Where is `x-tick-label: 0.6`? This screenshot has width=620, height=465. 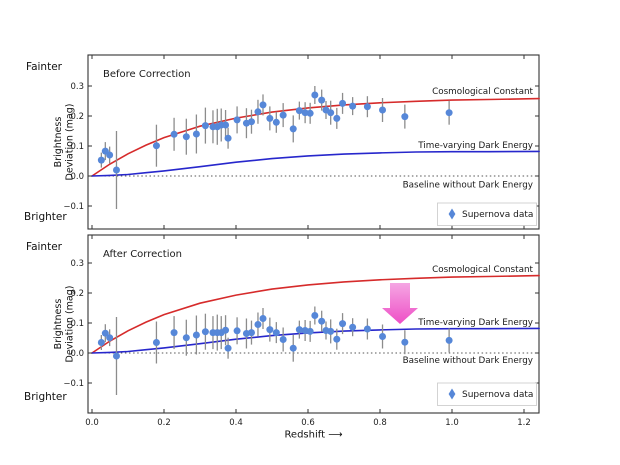
x-tick-label: 0.6 is located at coordinates (308, 423).